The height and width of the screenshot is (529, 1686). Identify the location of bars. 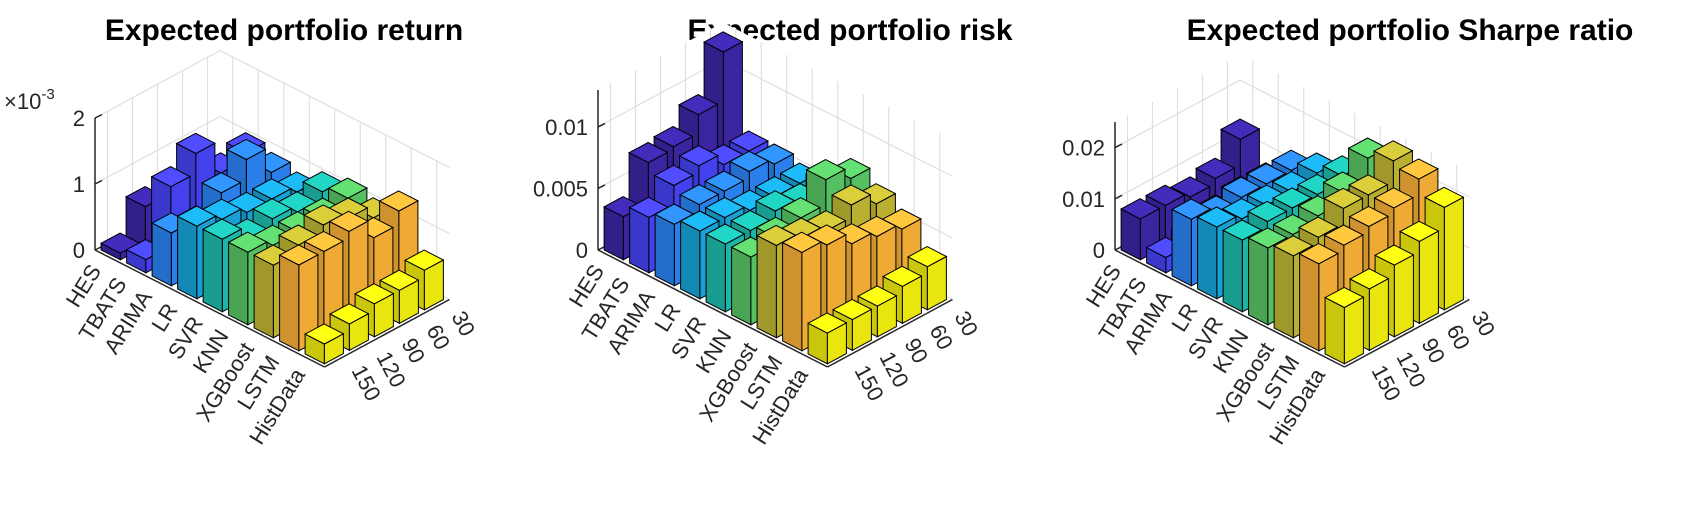
(1292, 241).